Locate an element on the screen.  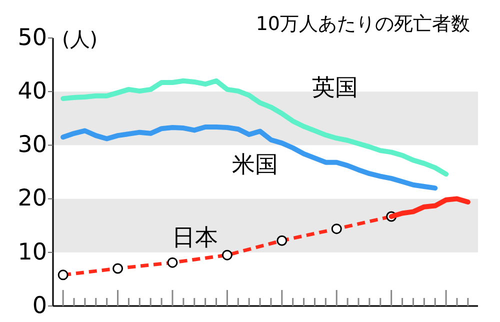
y-tick-label: 0 is located at coordinates (39, 305).